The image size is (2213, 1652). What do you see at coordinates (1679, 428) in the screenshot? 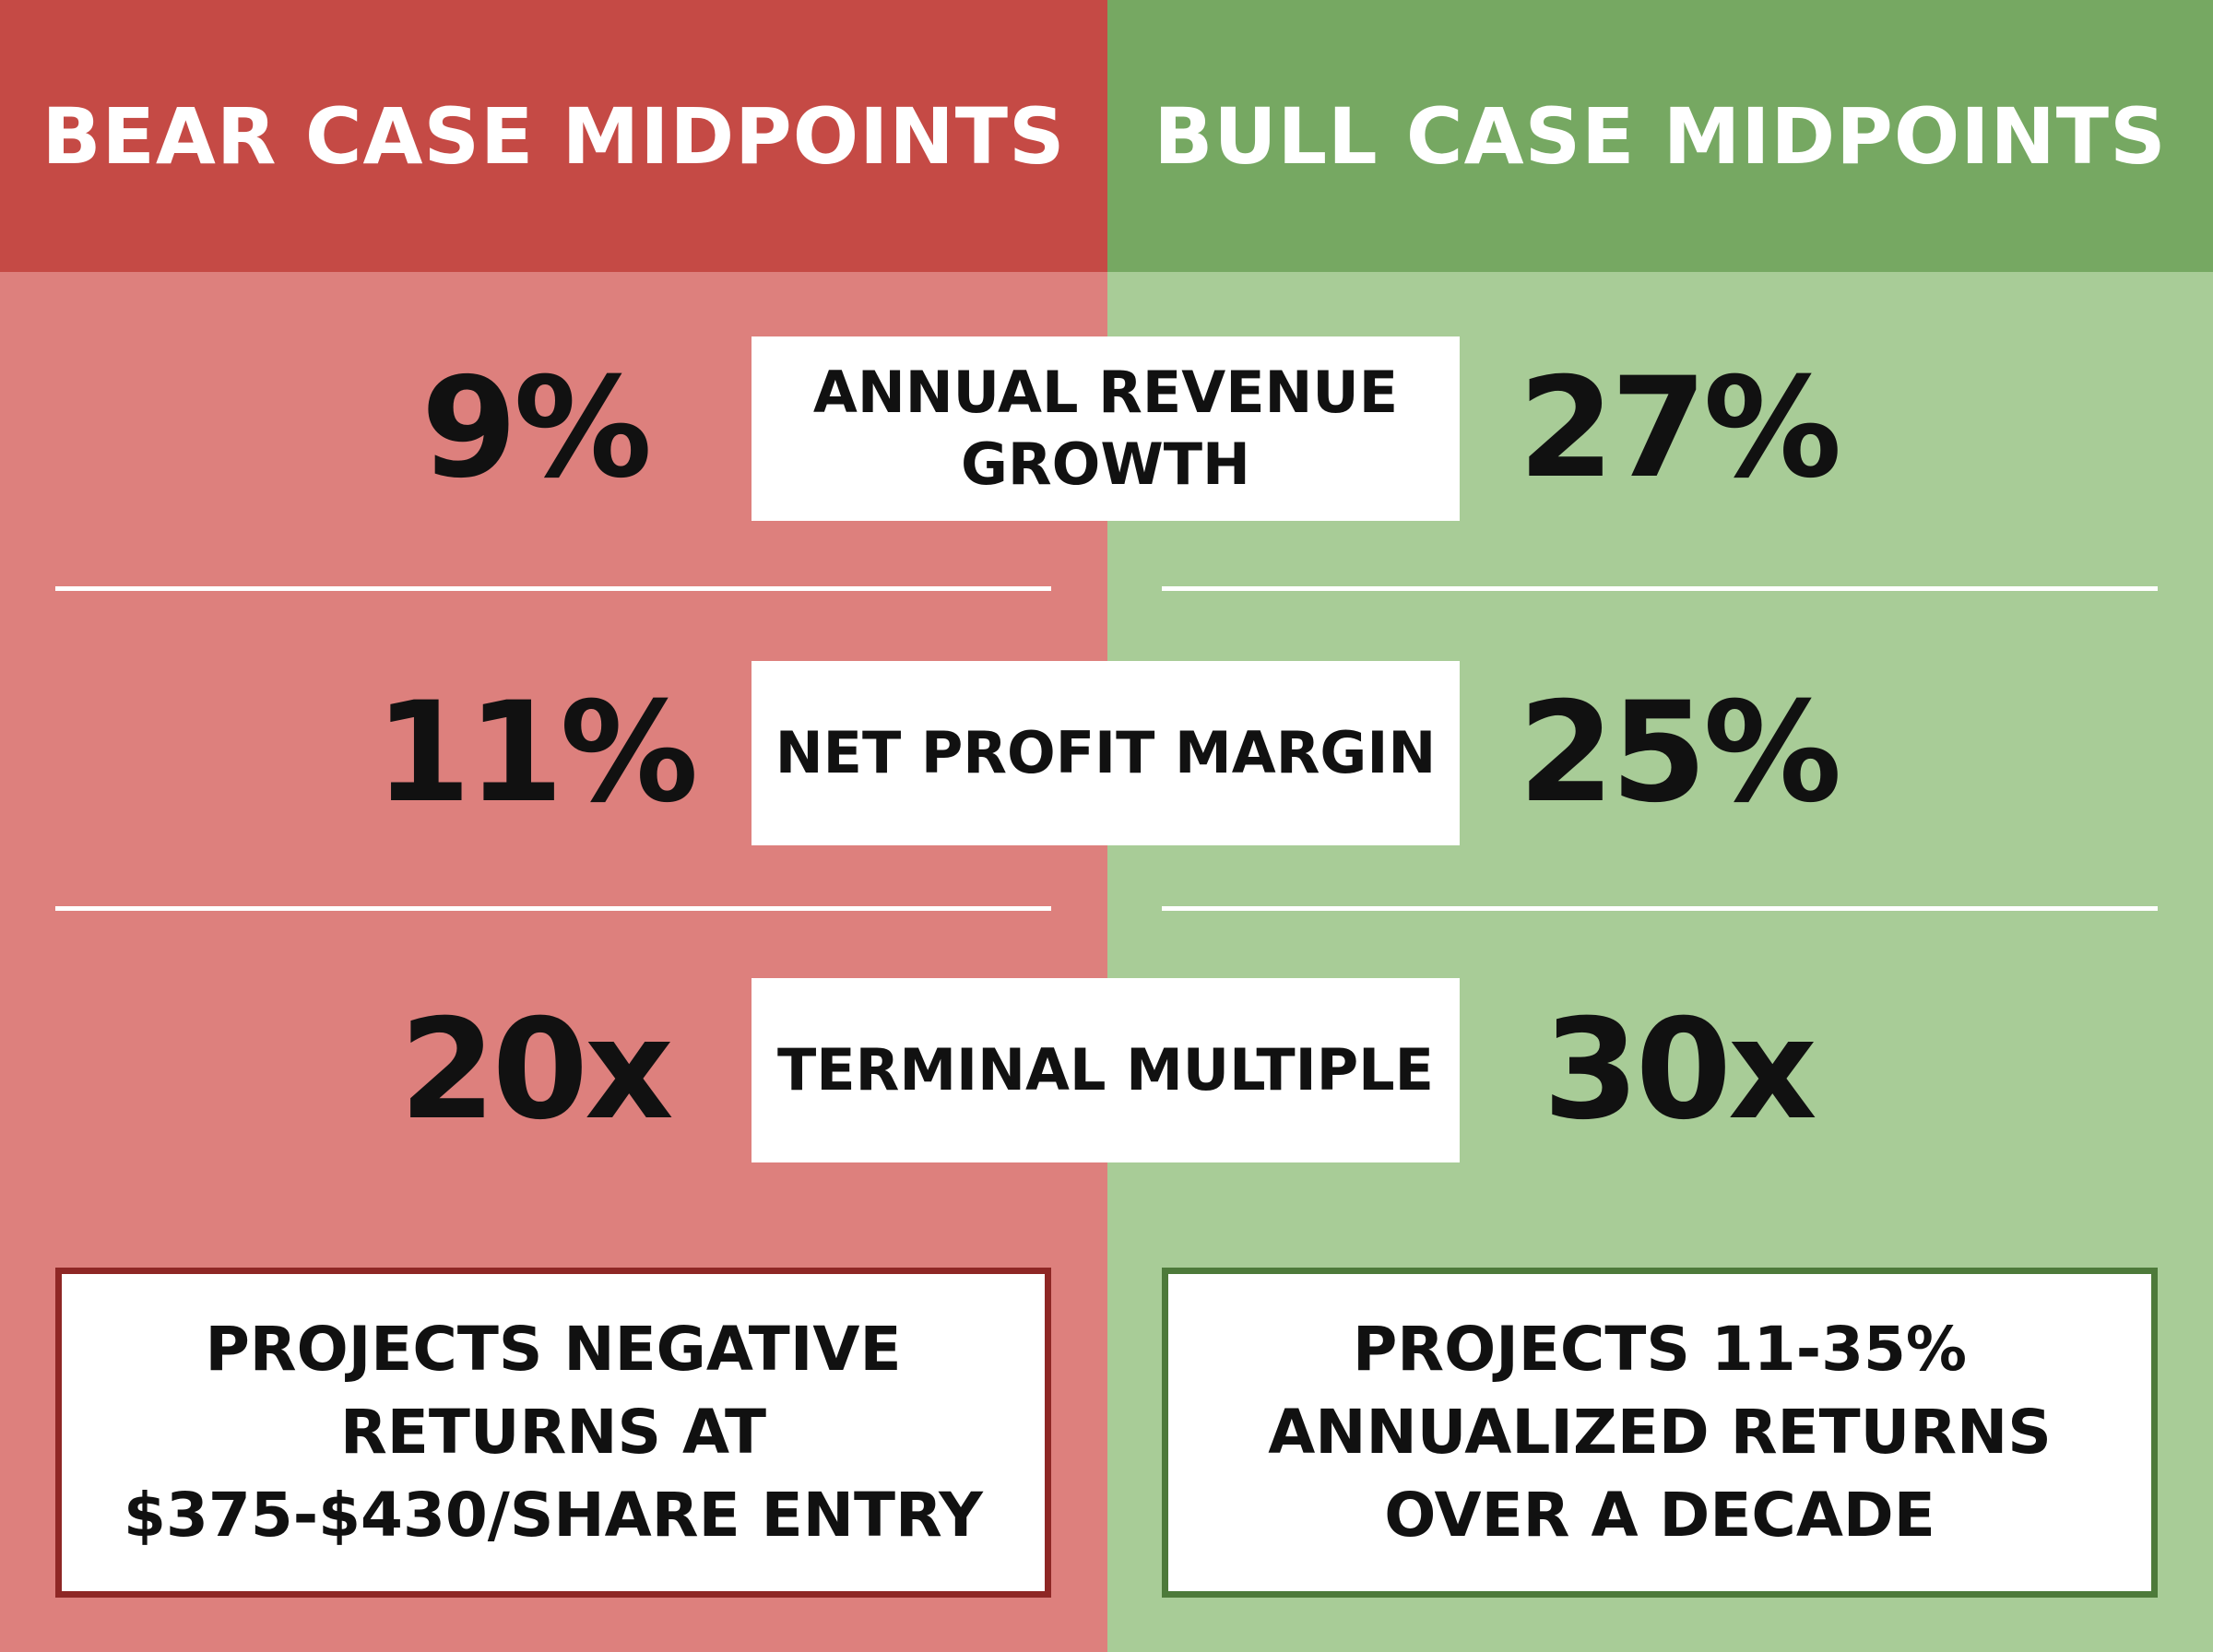
I see `bull-revenue-growth-value: 27%` at bounding box center [1679, 428].